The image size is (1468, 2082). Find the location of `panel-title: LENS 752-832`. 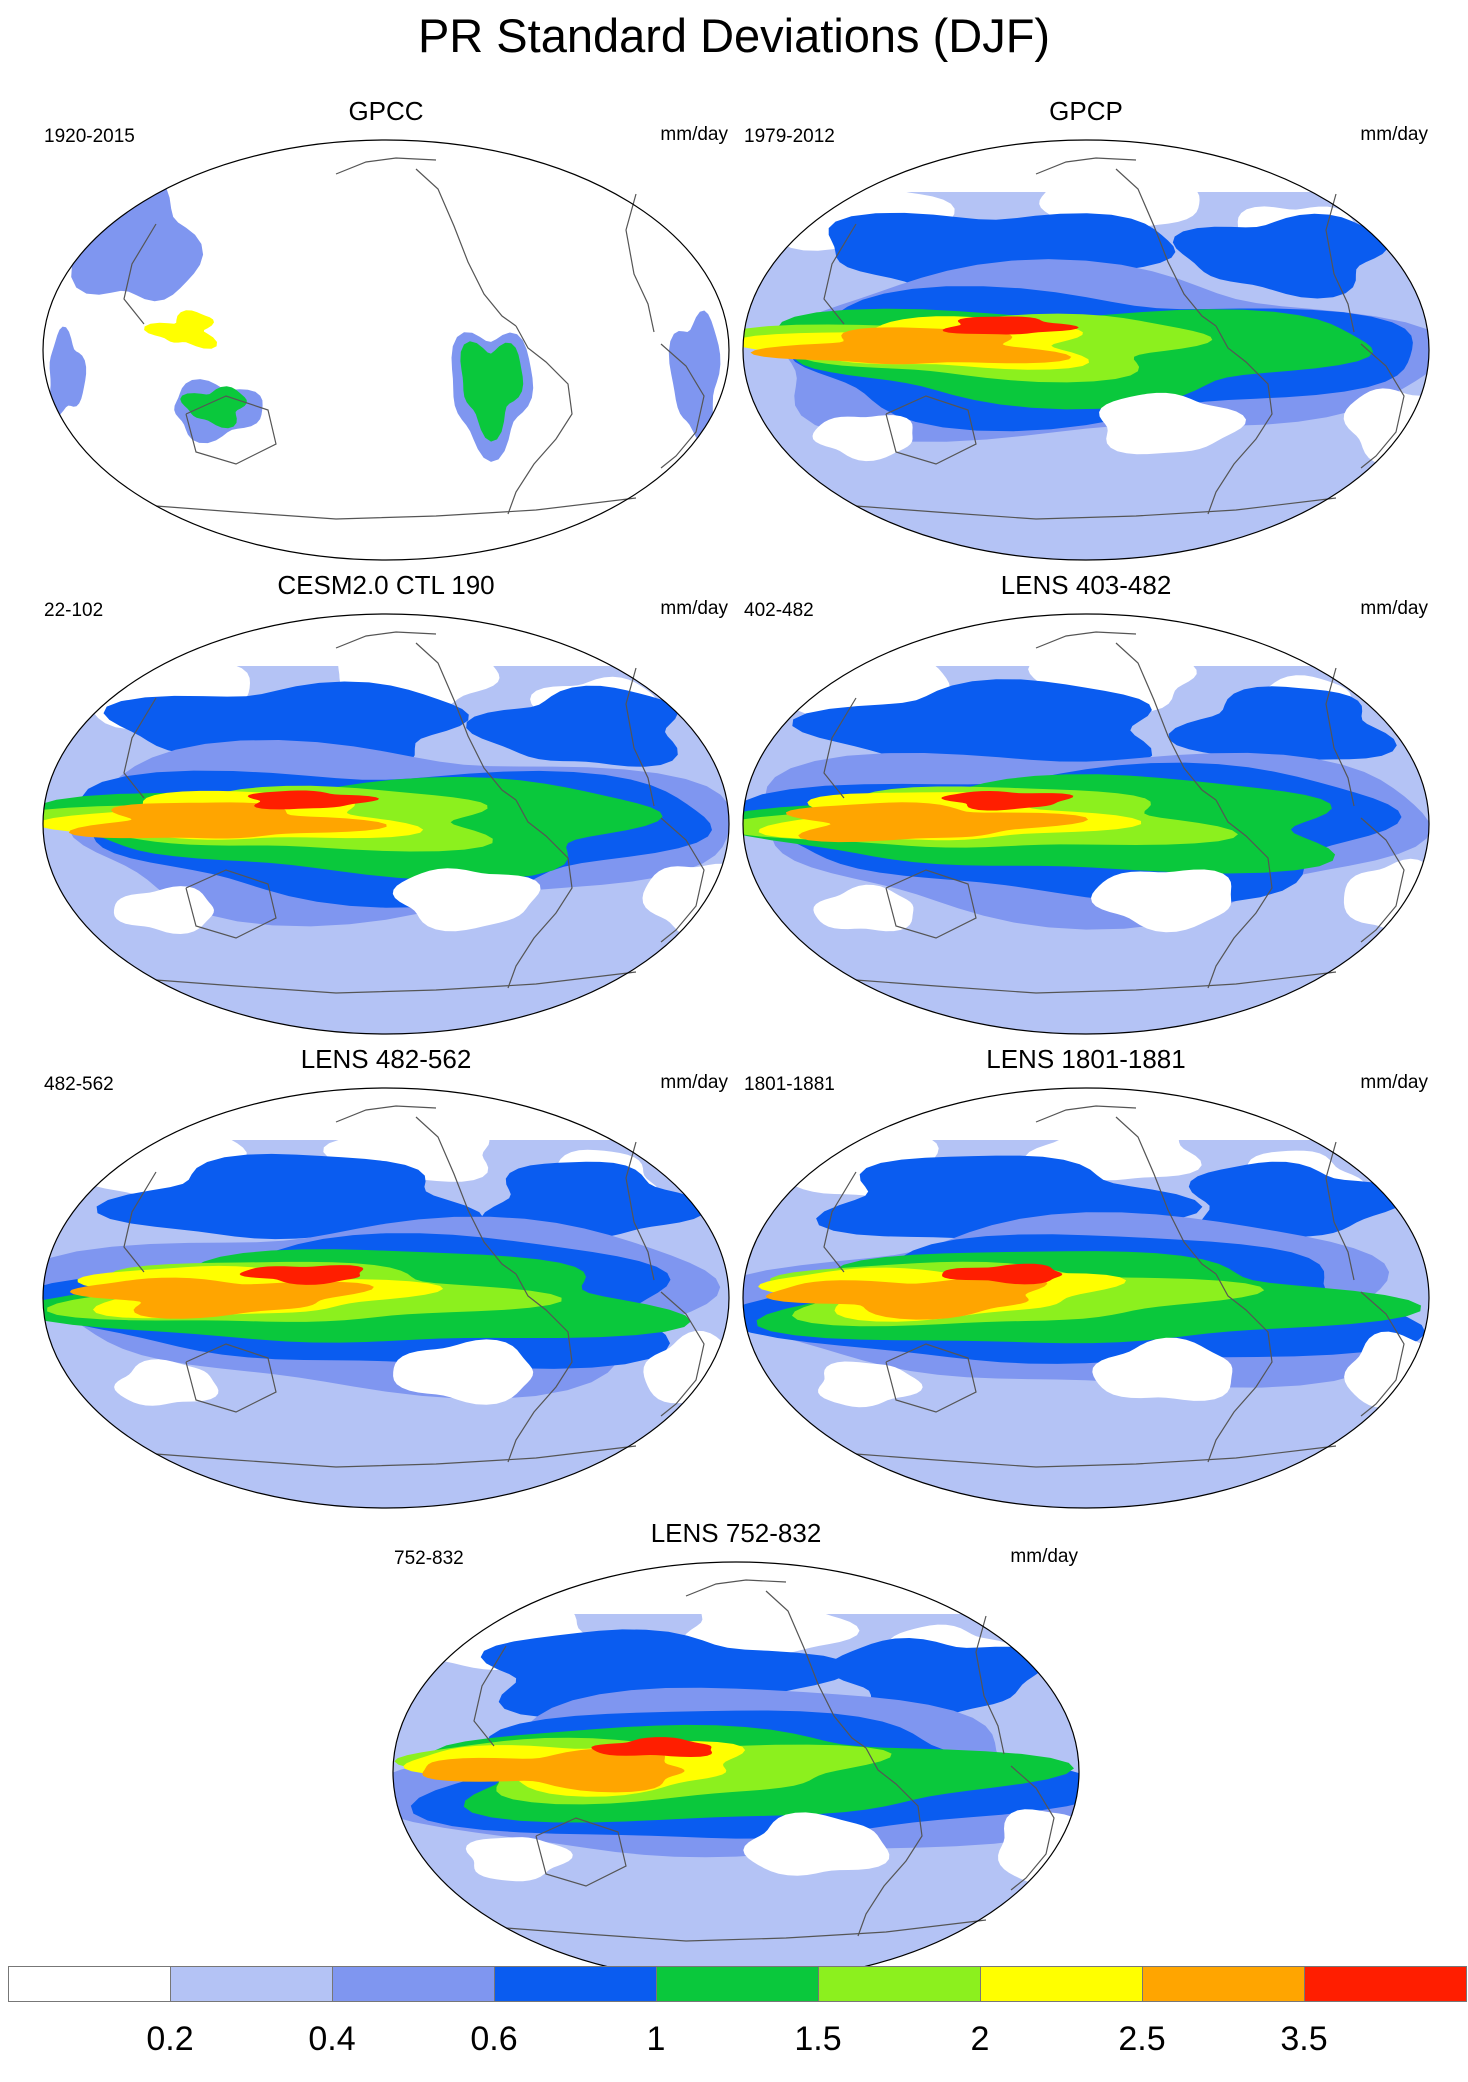

panel-title: LENS 752-832 is located at coordinates (736, 1533).